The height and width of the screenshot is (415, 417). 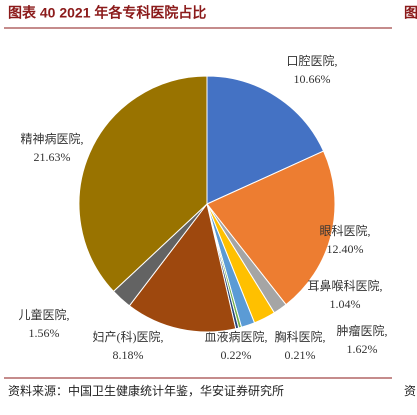 I want to click on slice-label: 肿瘤医院,, so click(x=361, y=330).